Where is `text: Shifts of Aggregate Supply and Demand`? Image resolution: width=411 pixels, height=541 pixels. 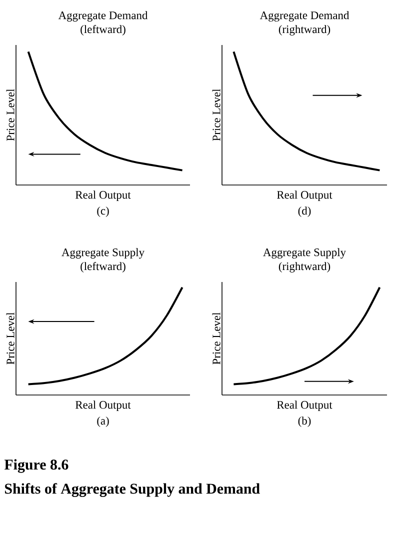
text: Shifts of Aggregate Supply and Demand is located at coordinates (132, 490).